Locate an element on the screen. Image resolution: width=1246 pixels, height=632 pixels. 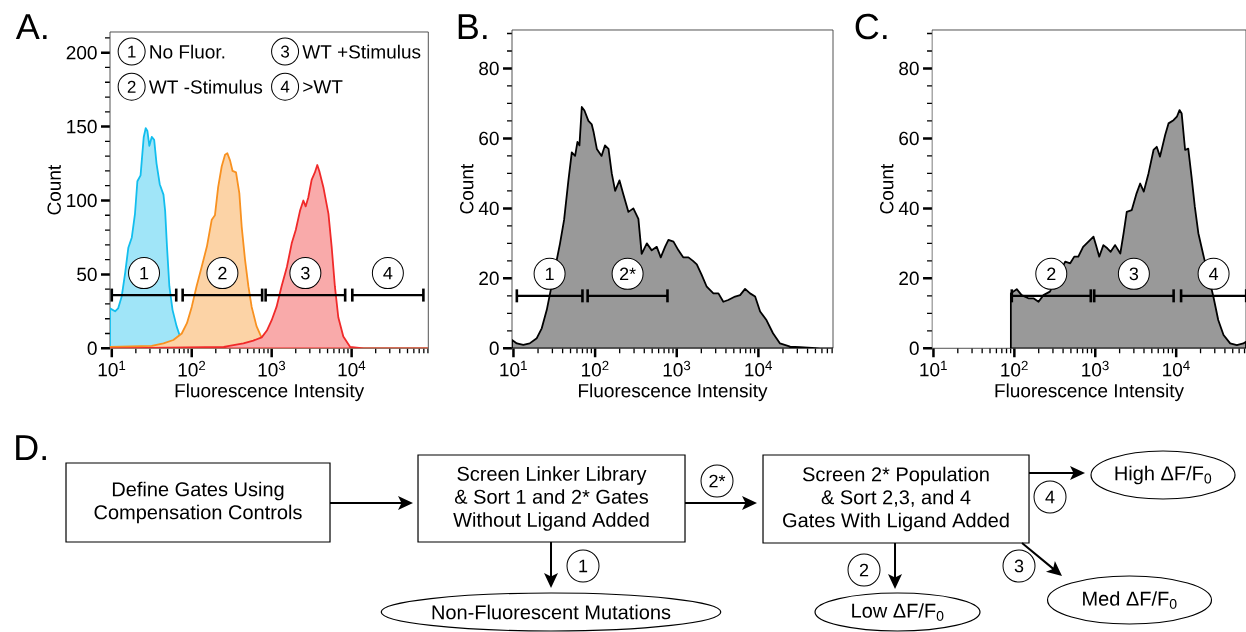
text: Med ΔF/F$_{0}$ is located at coordinates (1130, 600).